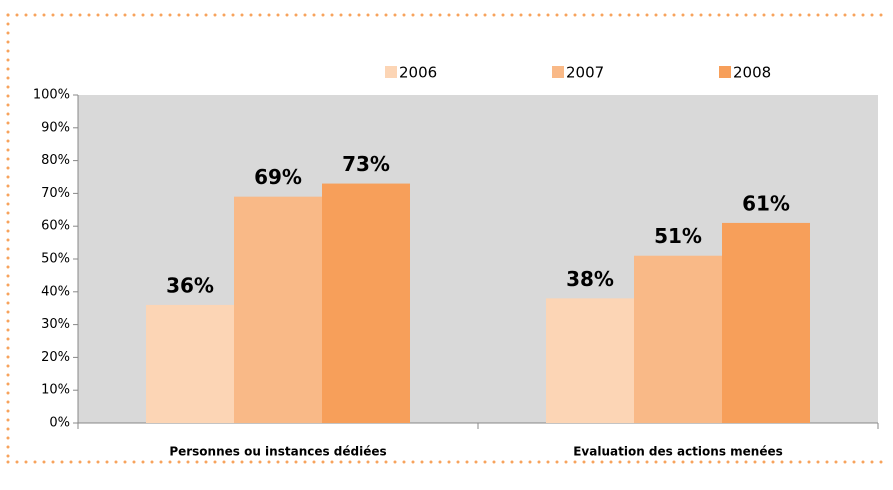  What do you see at coordinates (418, 73) in the screenshot?
I see `legend-label: 2006` at bounding box center [418, 73].